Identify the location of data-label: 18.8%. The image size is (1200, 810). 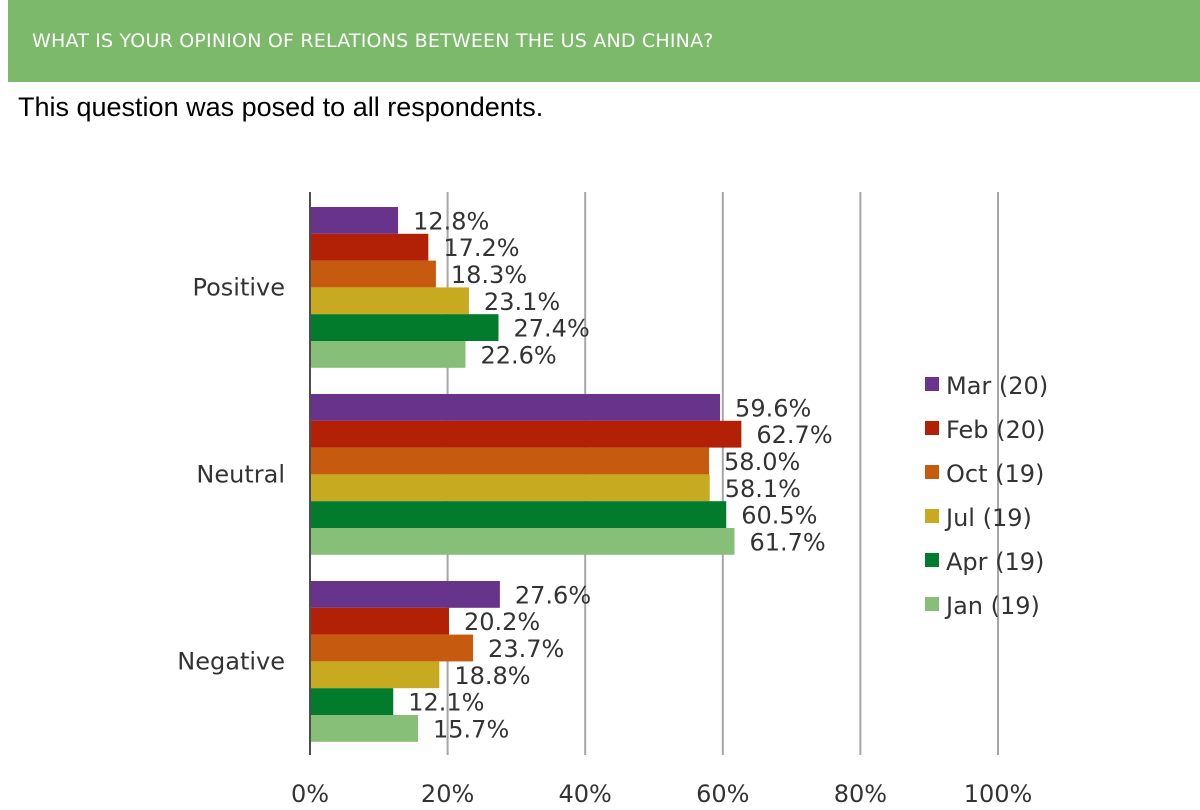
(492, 676).